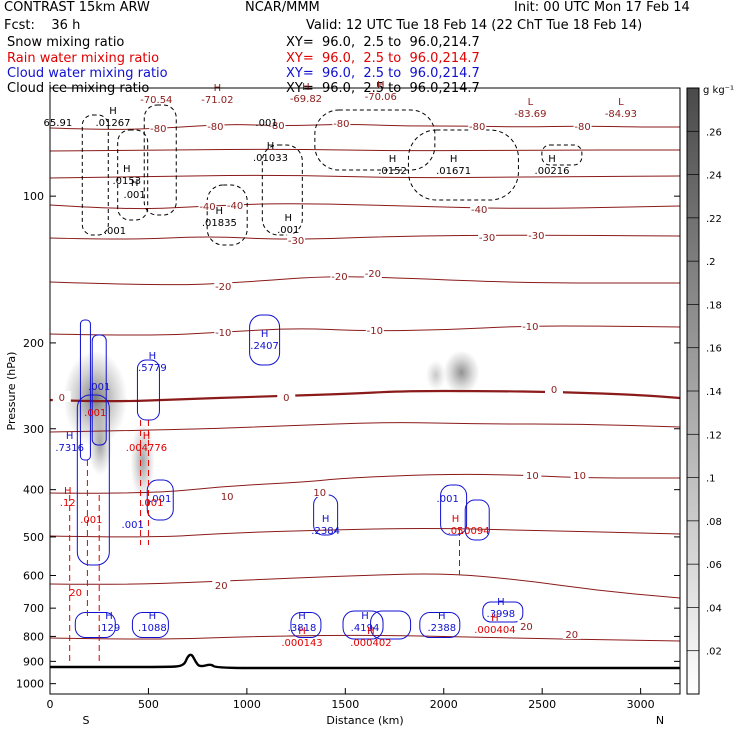  I want to click on endpoint-label-left: S, so click(86, 720).